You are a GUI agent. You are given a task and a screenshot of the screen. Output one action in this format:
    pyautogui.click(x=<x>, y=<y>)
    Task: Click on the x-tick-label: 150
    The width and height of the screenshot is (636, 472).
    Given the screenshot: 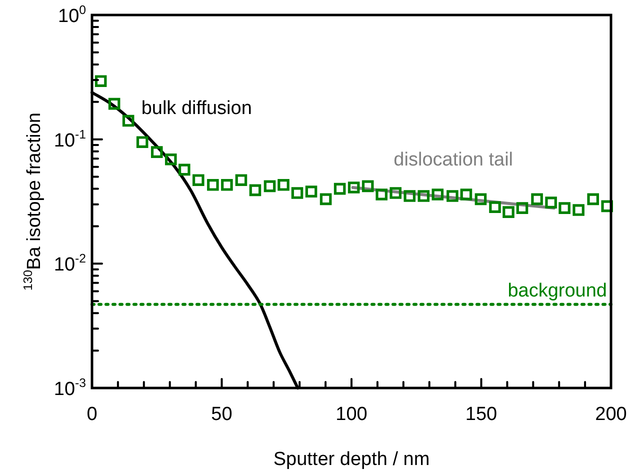 What is the action you would take?
    pyautogui.click(x=481, y=414)
    